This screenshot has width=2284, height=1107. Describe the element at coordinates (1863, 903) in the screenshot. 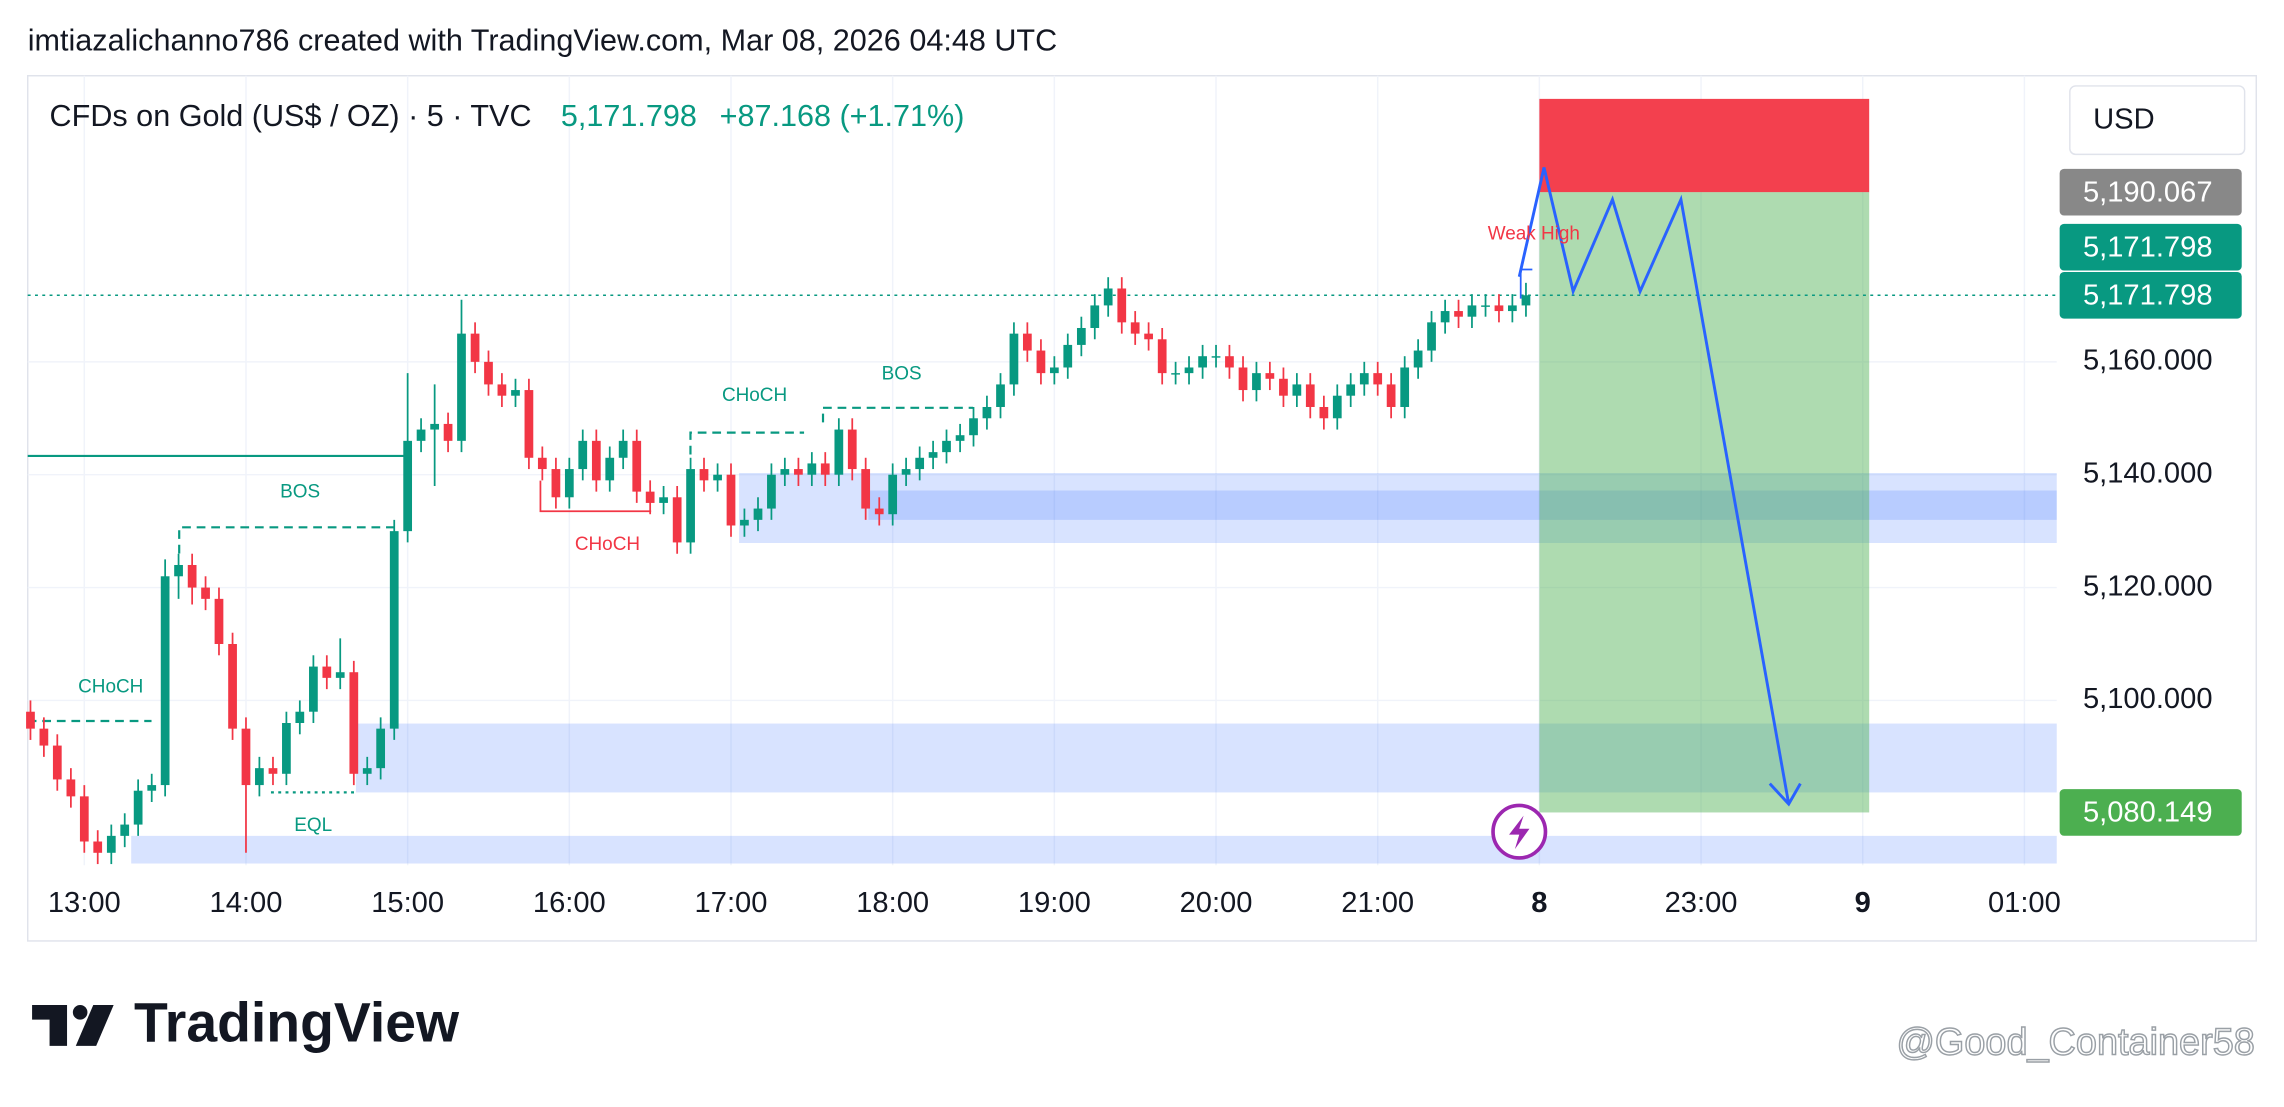

I see `x-tick-label: 9` at that location.